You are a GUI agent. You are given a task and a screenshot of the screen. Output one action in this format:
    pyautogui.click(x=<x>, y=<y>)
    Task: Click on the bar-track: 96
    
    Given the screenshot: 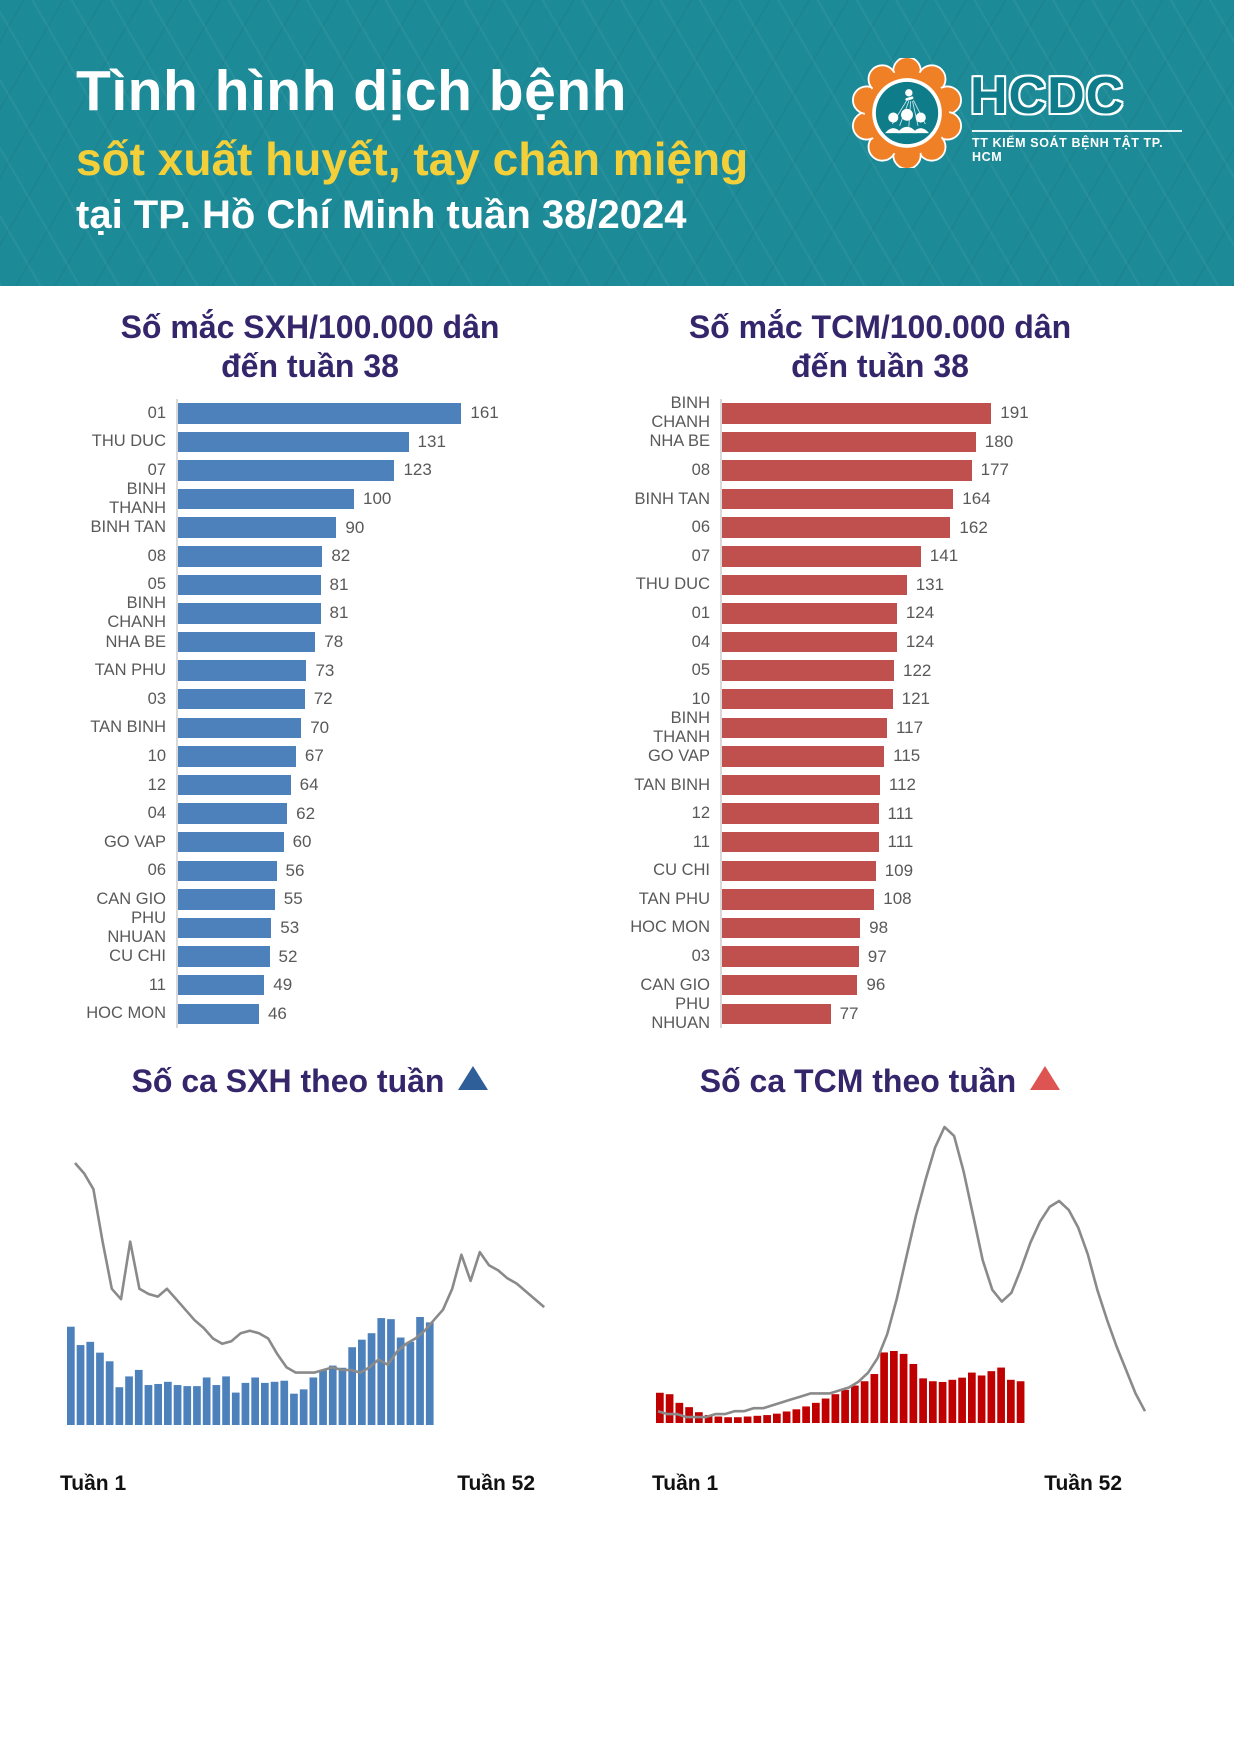 What is the action you would take?
    pyautogui.click(x=931, y=985)
    